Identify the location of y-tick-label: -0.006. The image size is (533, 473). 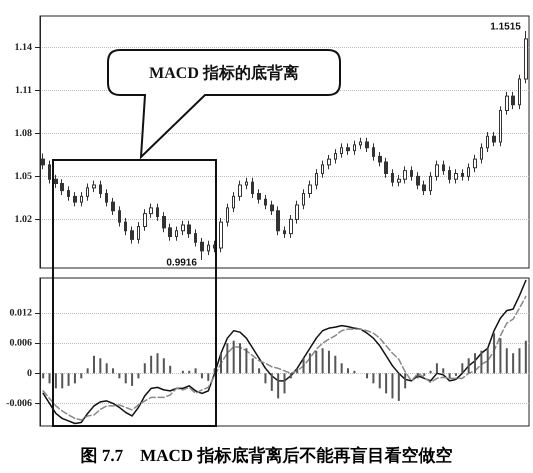
(19, 403).